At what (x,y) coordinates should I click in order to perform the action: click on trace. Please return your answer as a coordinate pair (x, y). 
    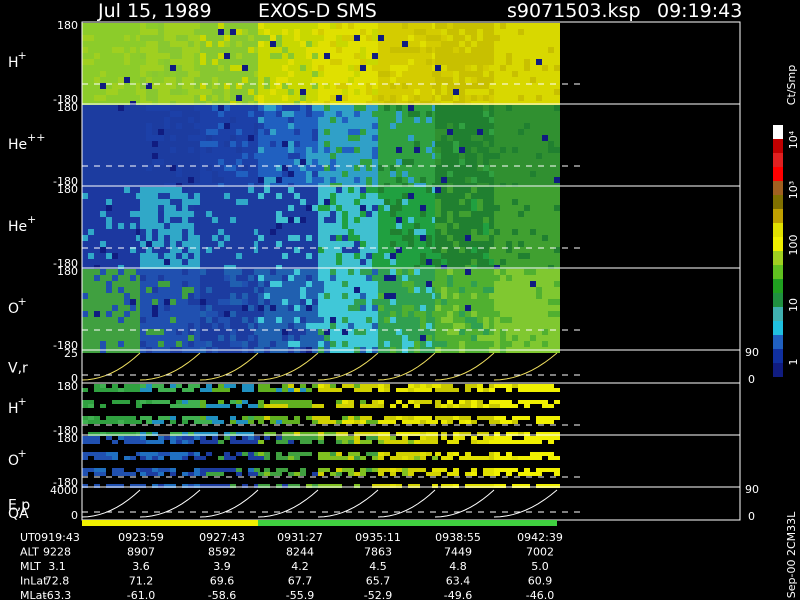
    Looking at the image, I should click on (525, 366).